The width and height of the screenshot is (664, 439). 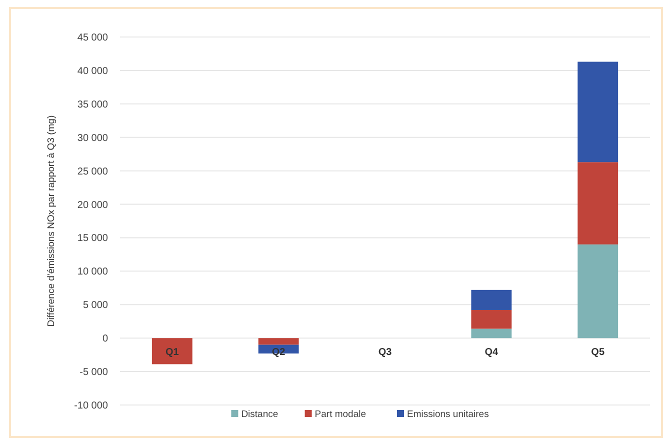 I want to click on y-tick-label: 0, so click(x=105, y=339).